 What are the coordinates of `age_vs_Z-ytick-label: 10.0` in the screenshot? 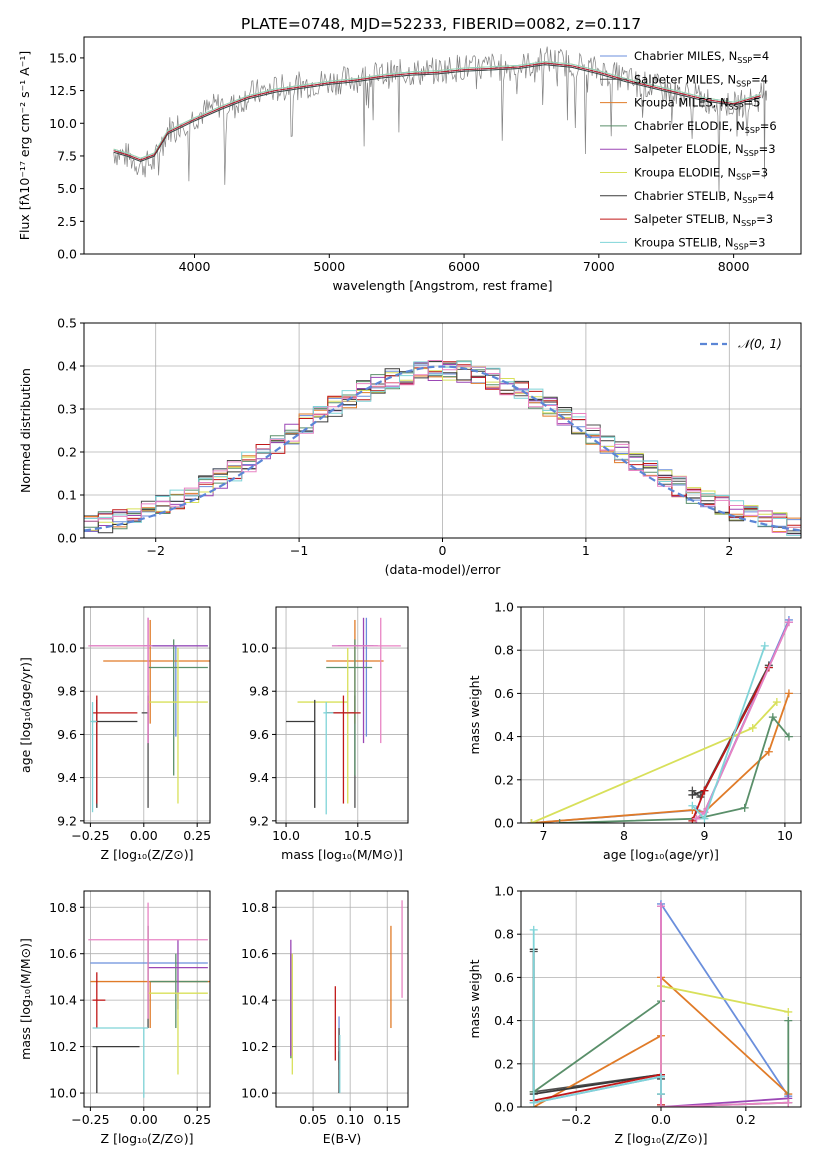 It's located at (63, 648).